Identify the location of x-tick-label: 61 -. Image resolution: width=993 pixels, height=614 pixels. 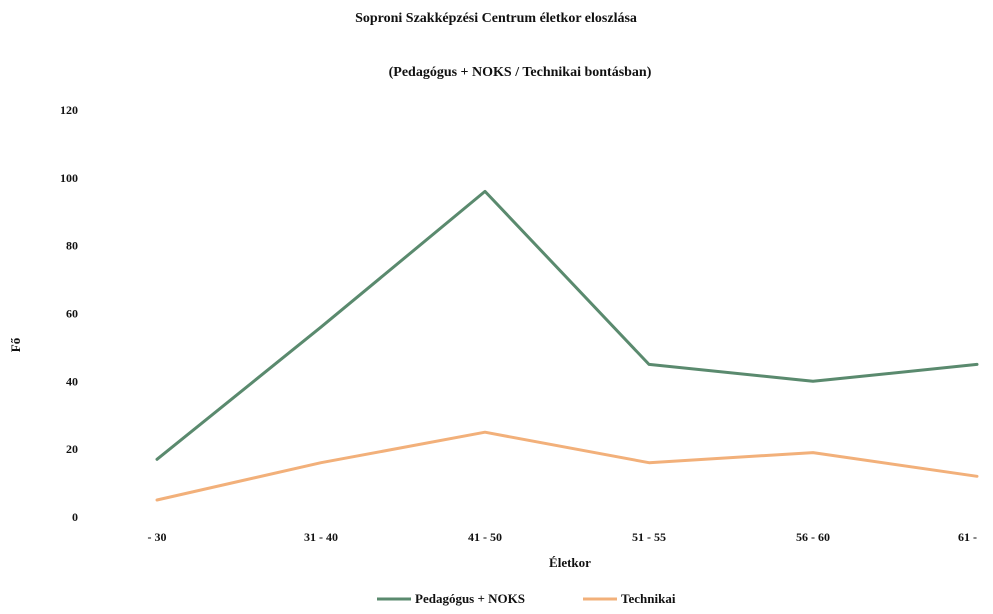
(967, 537).